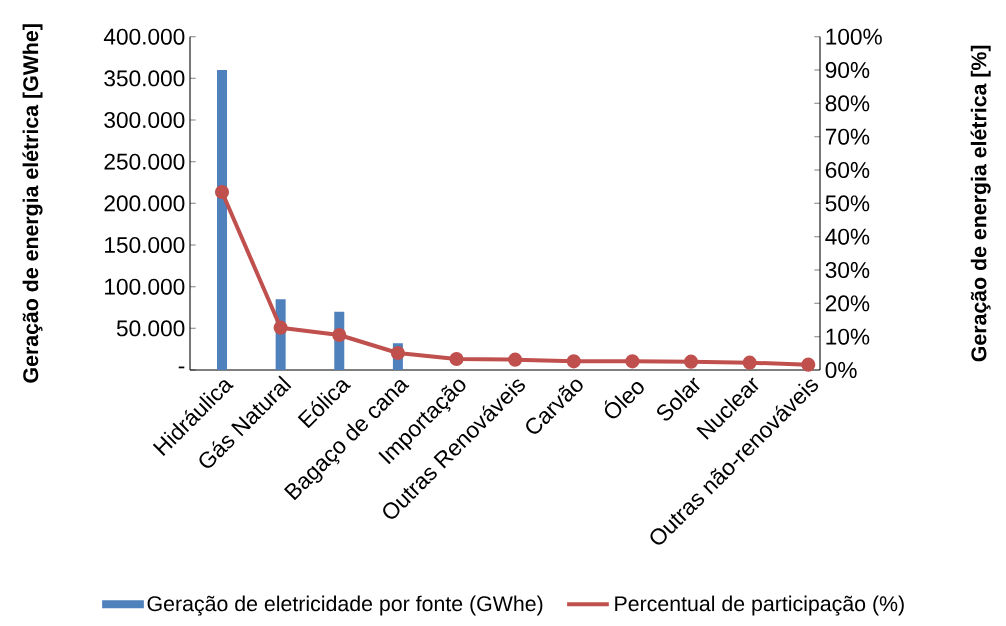 The height and width of the screenshot is (626, 1006). I want to click on y2-tick-label: 90%, so click(847, 70).